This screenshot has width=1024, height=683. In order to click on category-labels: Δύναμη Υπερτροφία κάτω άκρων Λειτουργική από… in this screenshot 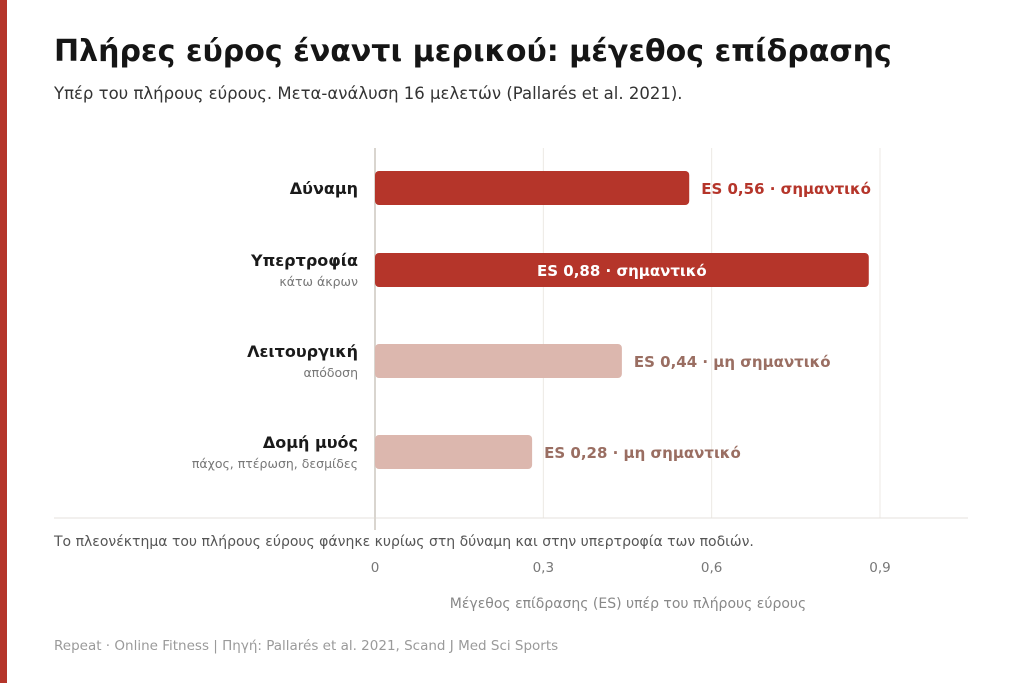, I will do `click(275, 325)`.